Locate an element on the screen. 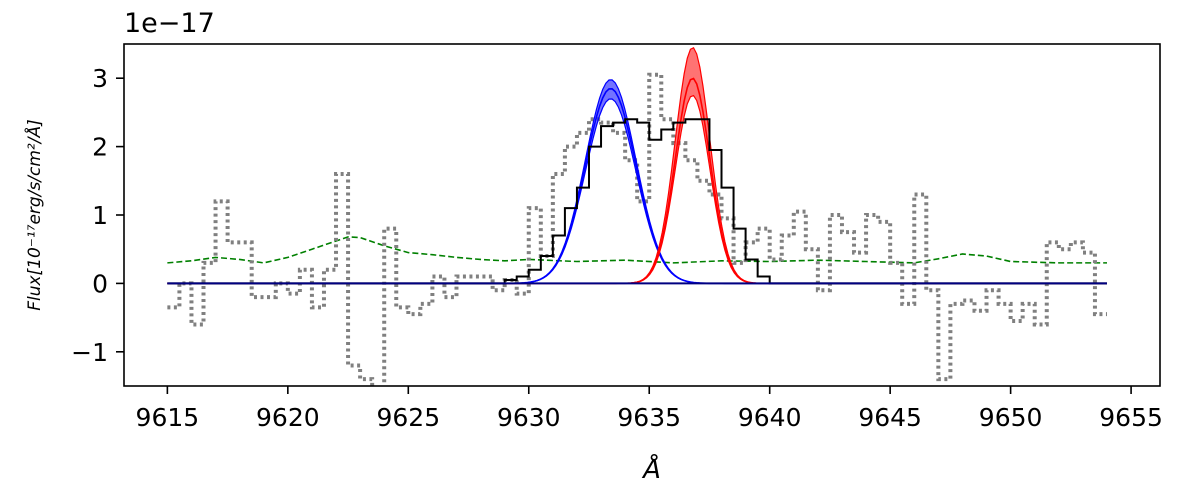 The image size is (1200, 494). x-tick-label-9620: 9620 is located at coordinates (288, 417).